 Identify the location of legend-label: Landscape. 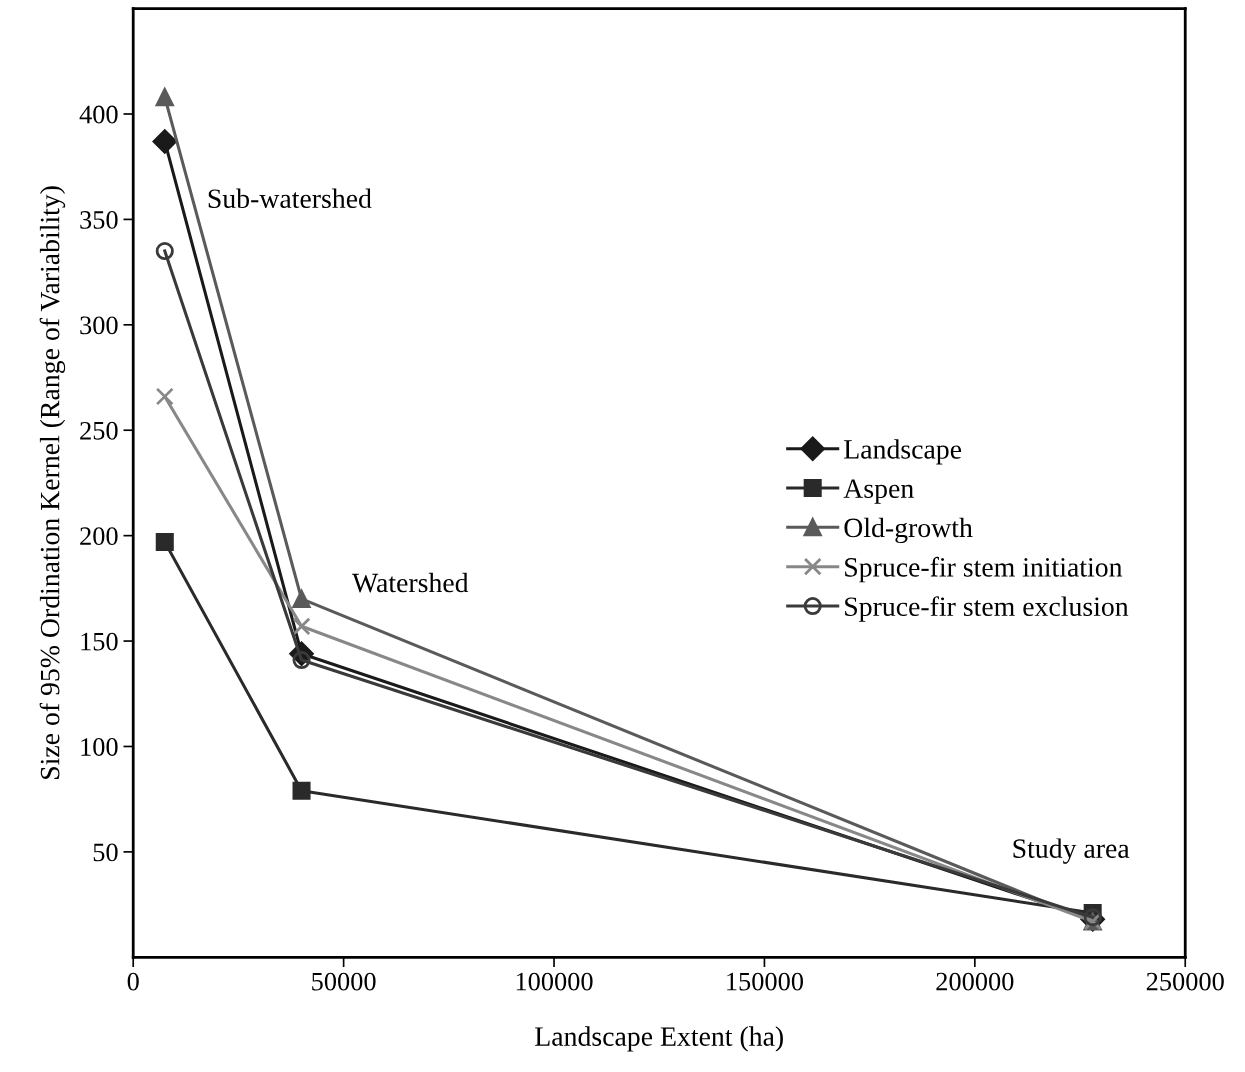
(903, 452).